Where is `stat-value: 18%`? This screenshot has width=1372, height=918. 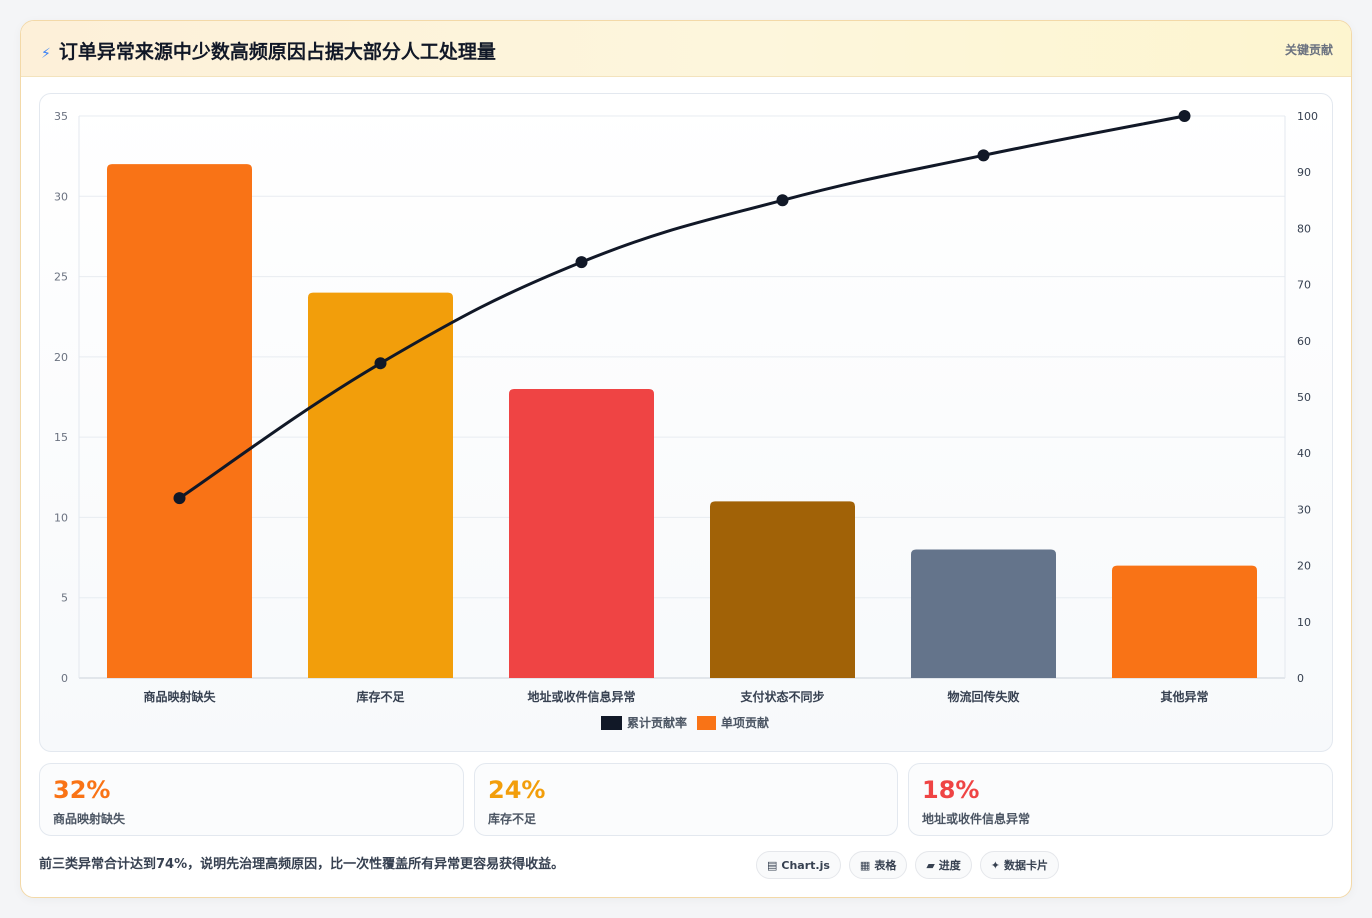 stat-value: 18% is located at coordinates (951, 790).